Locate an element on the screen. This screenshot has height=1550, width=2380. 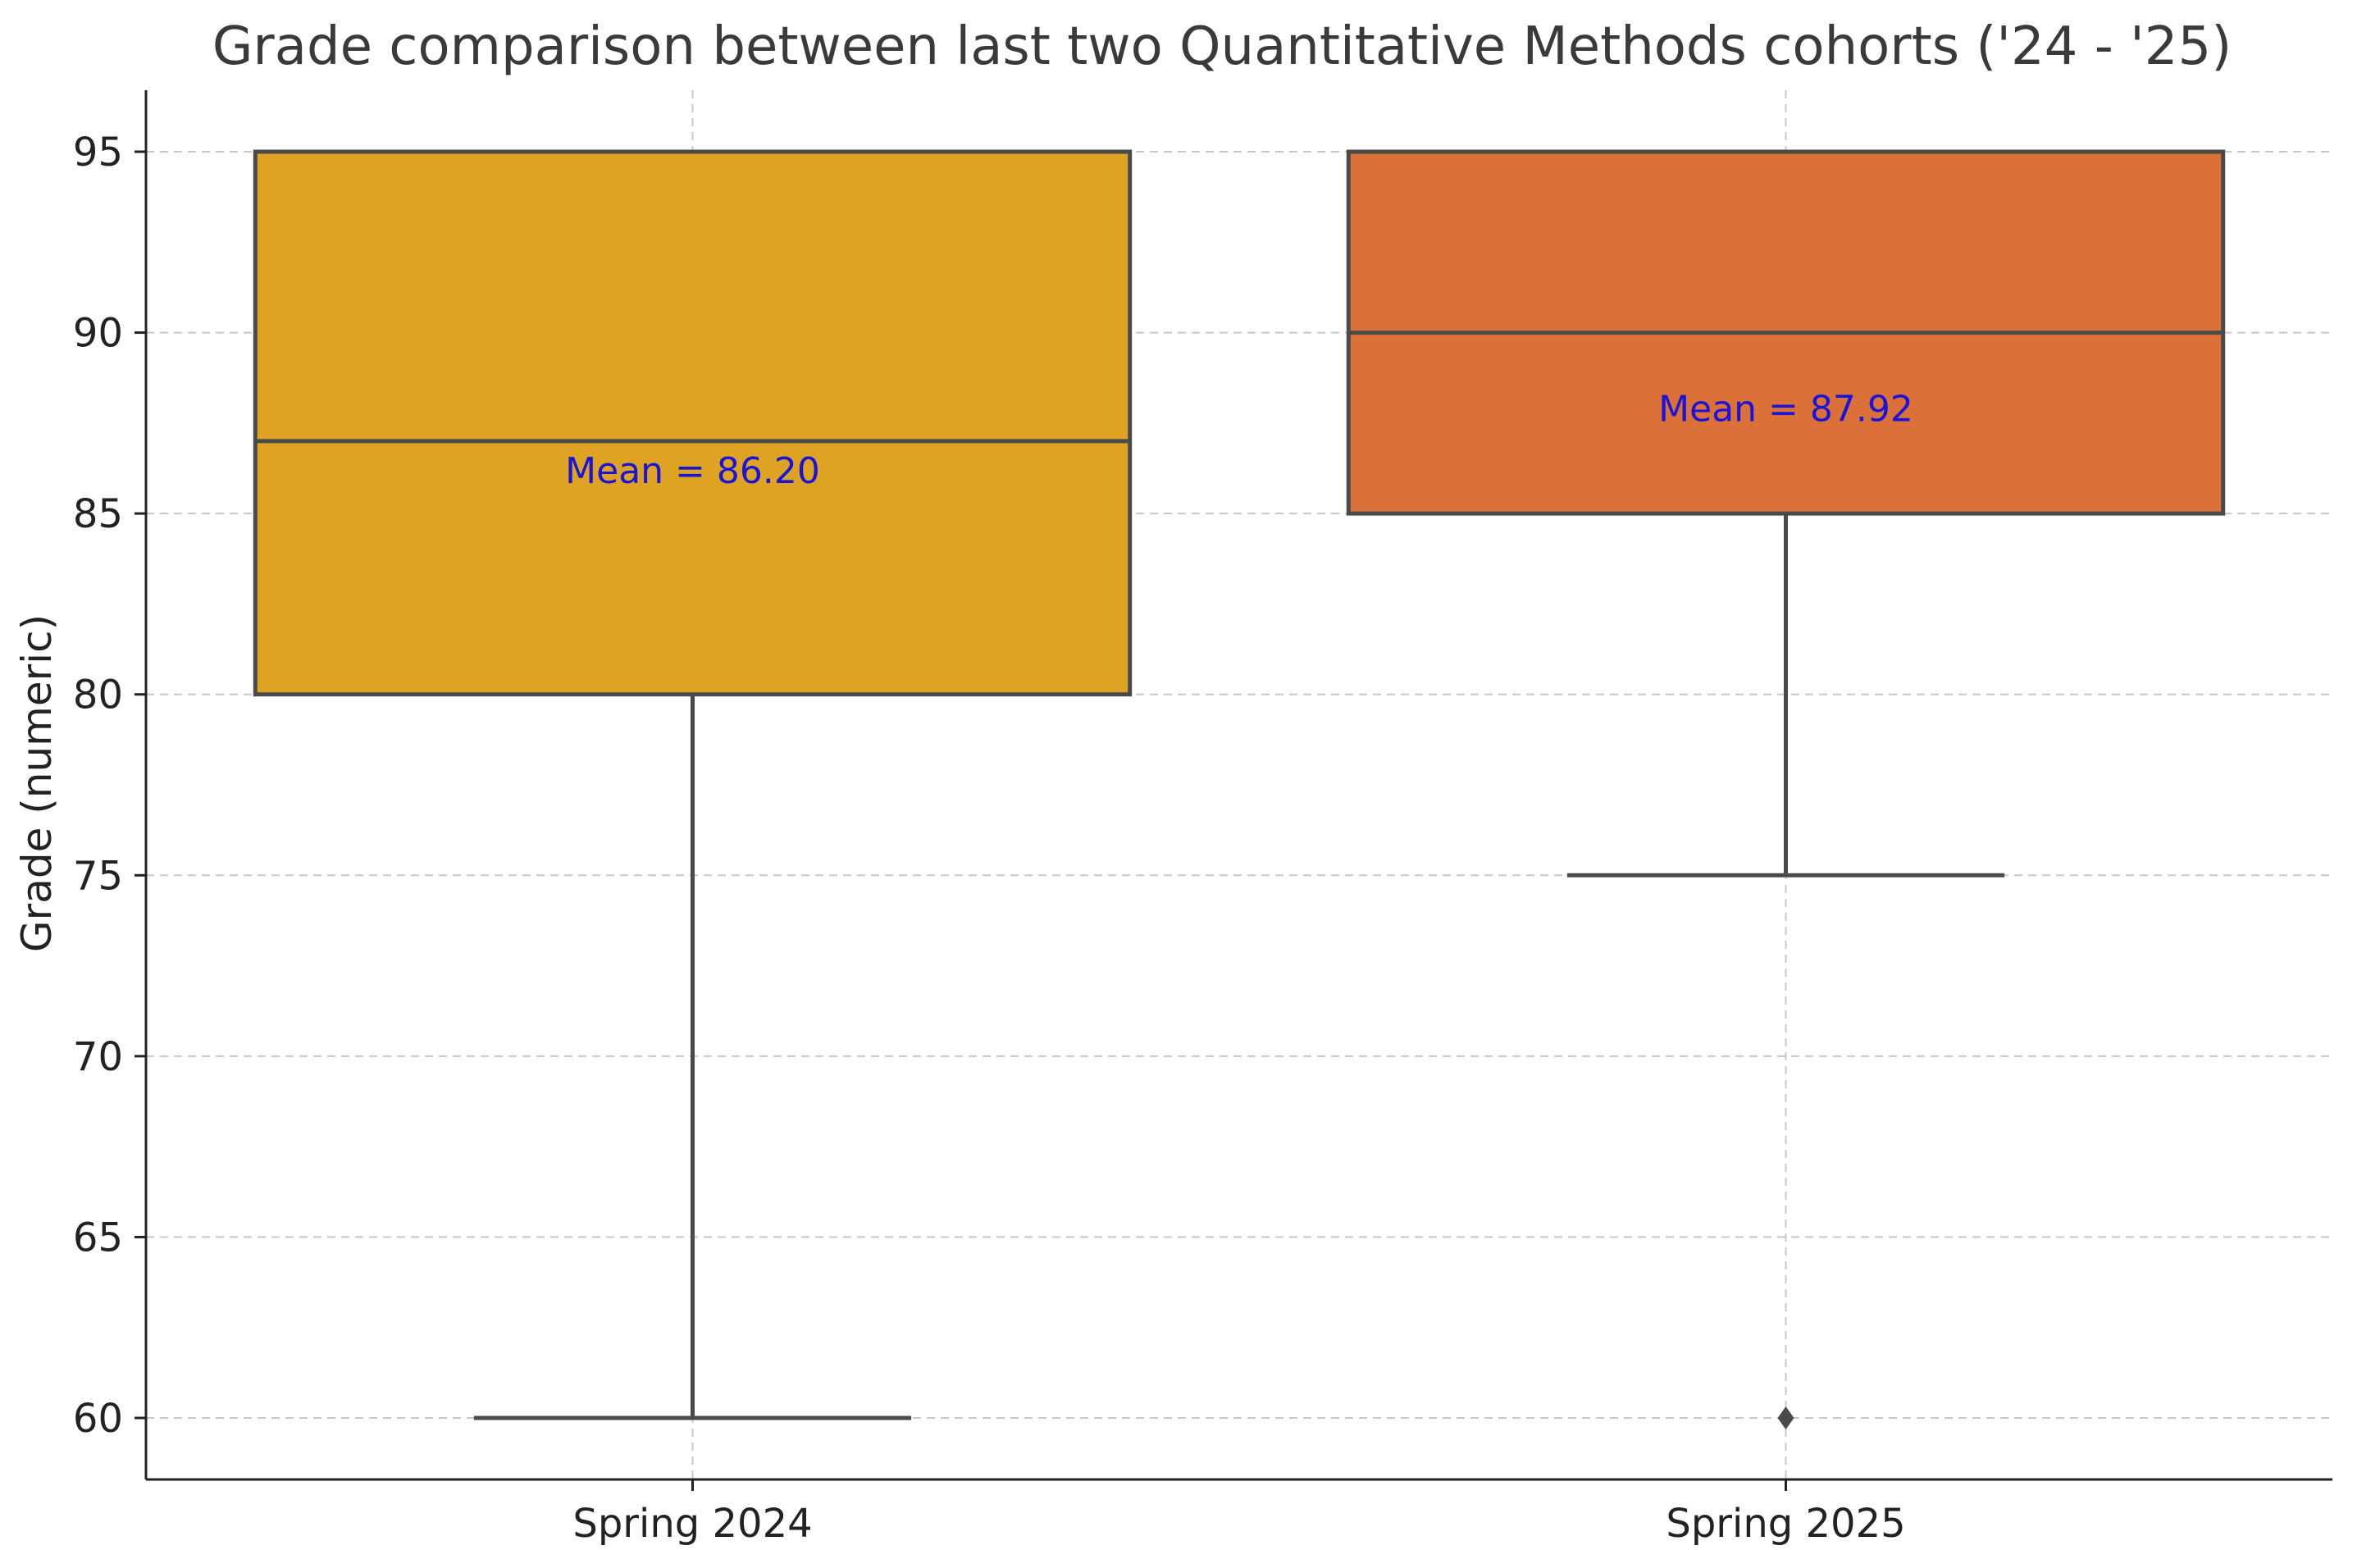
y-tick-label-90: 90 is located at coordinates (98, 334).